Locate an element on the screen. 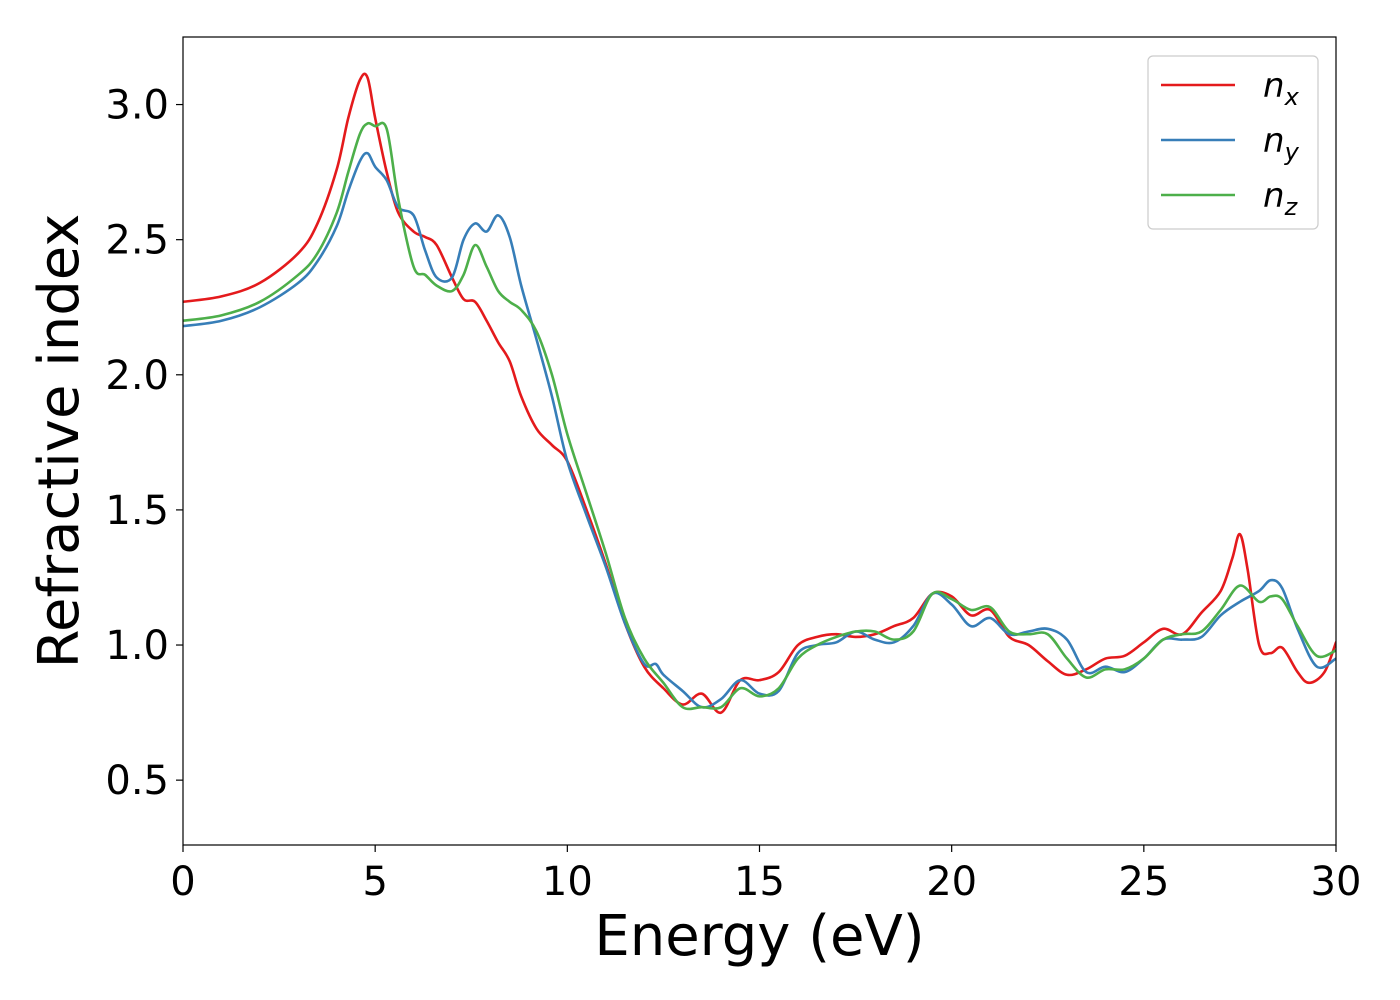 This screenshot has width=1400, height=1000. x-tick-label: 25 is located at coordinates (1143, 882).